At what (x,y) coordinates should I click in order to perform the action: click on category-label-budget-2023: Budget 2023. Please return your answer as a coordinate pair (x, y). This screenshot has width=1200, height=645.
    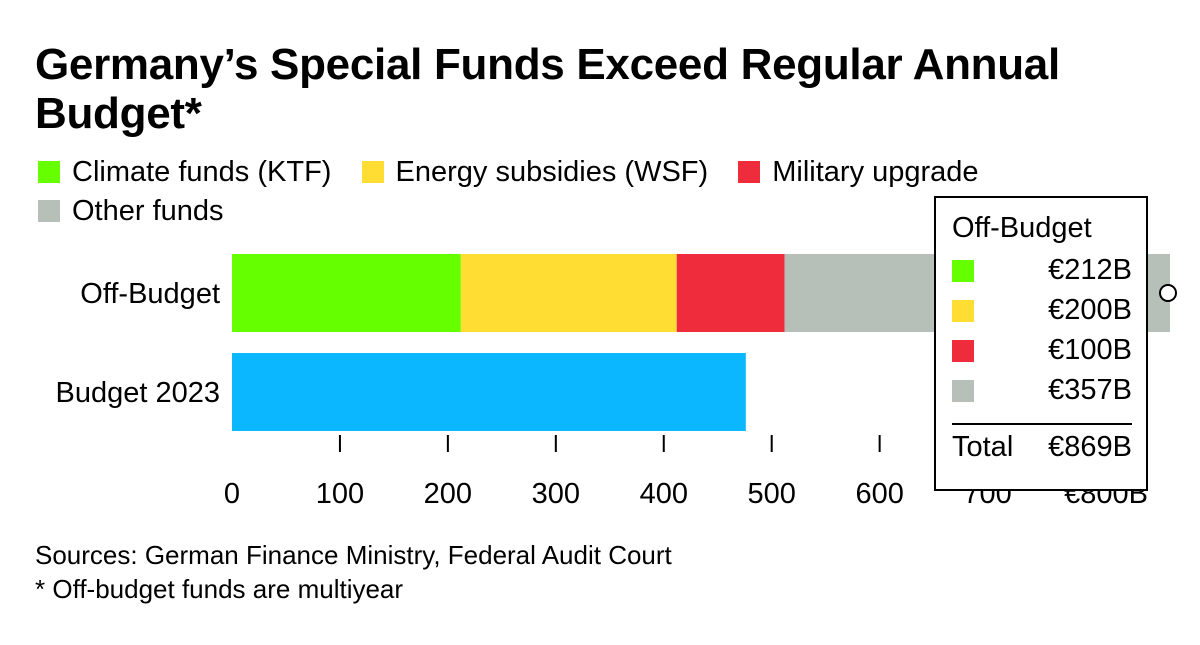
    Looking at the image, I should click on (138, 393).